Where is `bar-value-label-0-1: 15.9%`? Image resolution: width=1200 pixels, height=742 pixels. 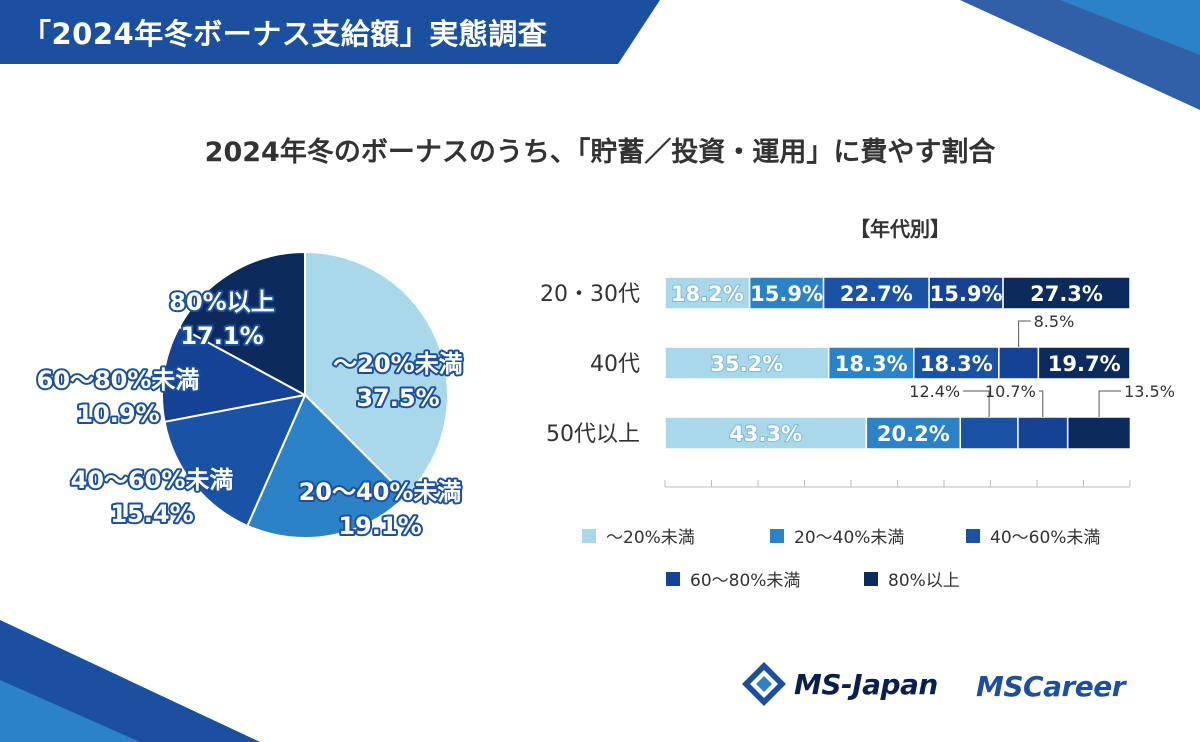 bar-value-label-0-1: 15.9% is located at coordinates (786, 294).